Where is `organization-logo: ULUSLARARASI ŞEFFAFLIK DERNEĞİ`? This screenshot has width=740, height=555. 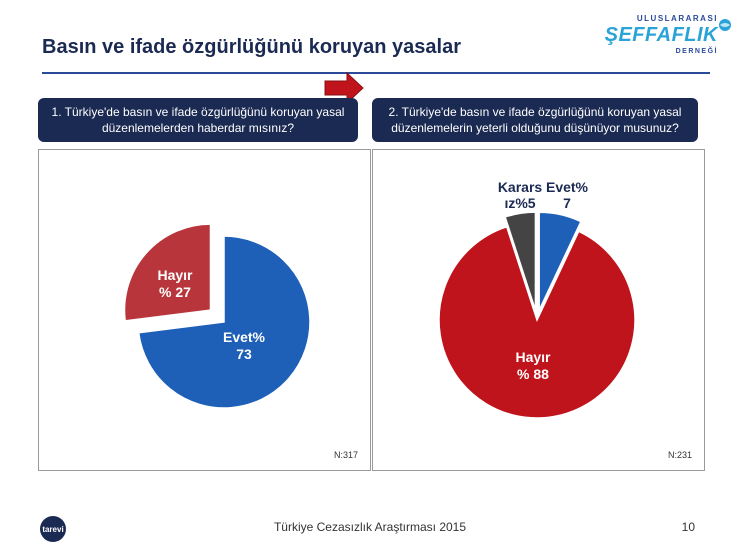 organization-logo: ULUSLARARASI ŞEFFAFLIK DERNEĞİ is located at coordinates (668, 38).